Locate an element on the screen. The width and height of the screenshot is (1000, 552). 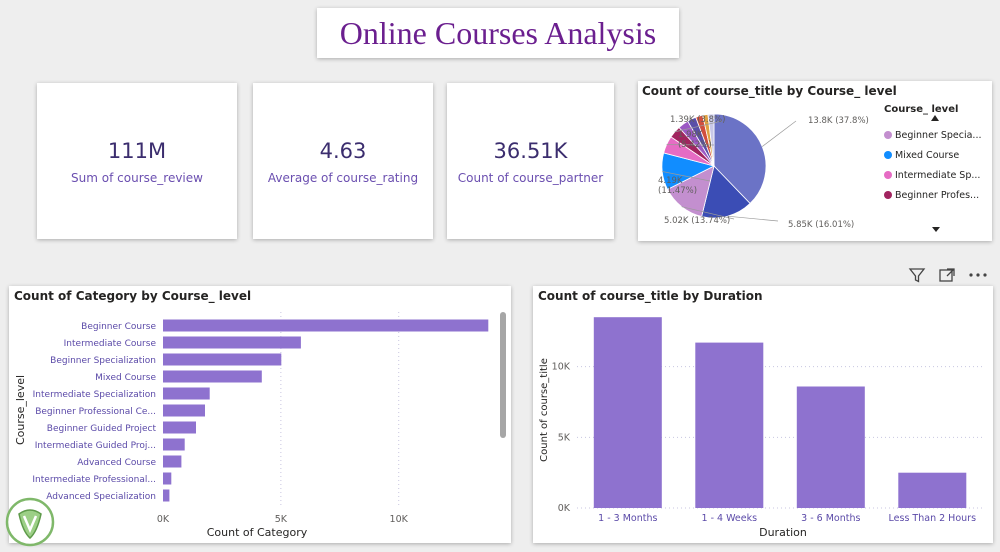
vbar-category-label: 1 - 3 Months is located at coordinates (627, 518).